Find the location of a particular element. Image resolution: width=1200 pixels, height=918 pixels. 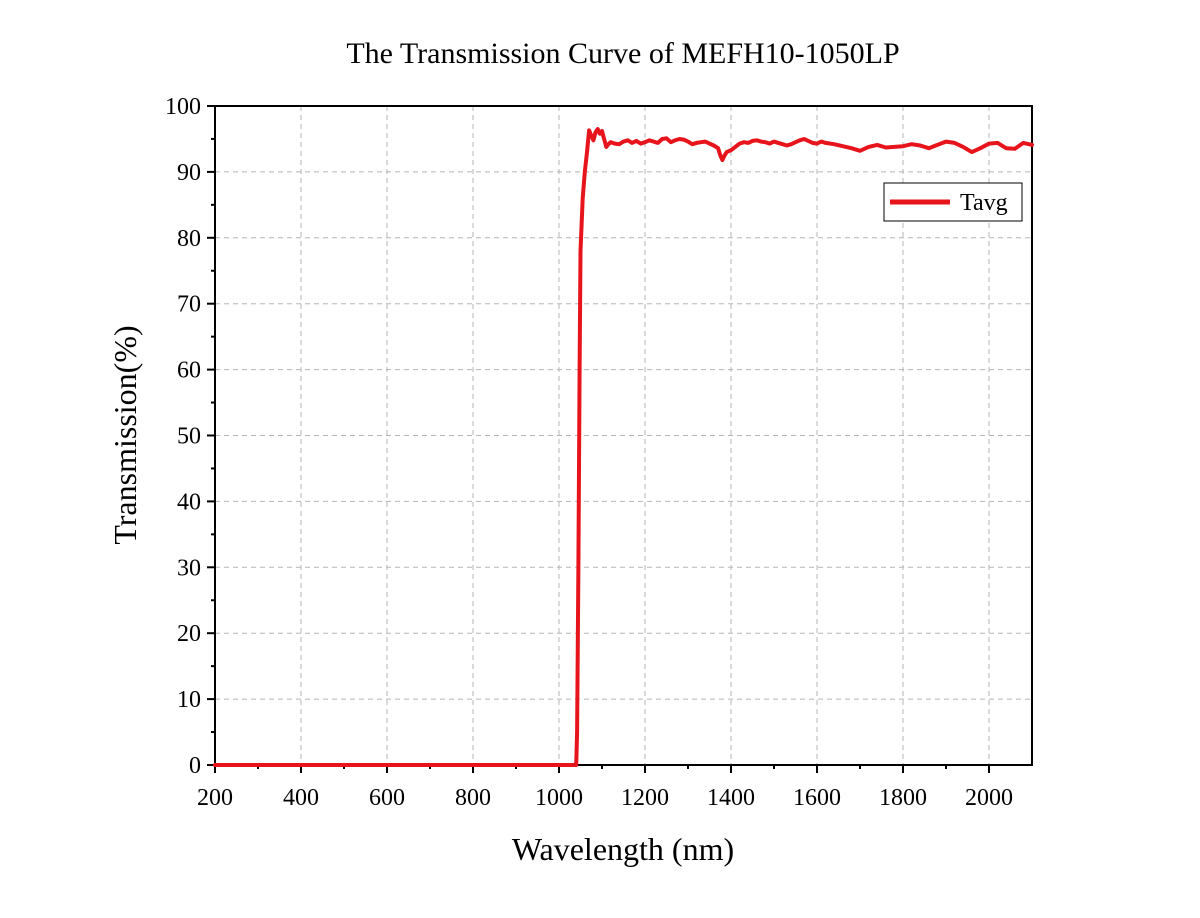

x-tick-label: 1000 is located at coordinates (559, 798).